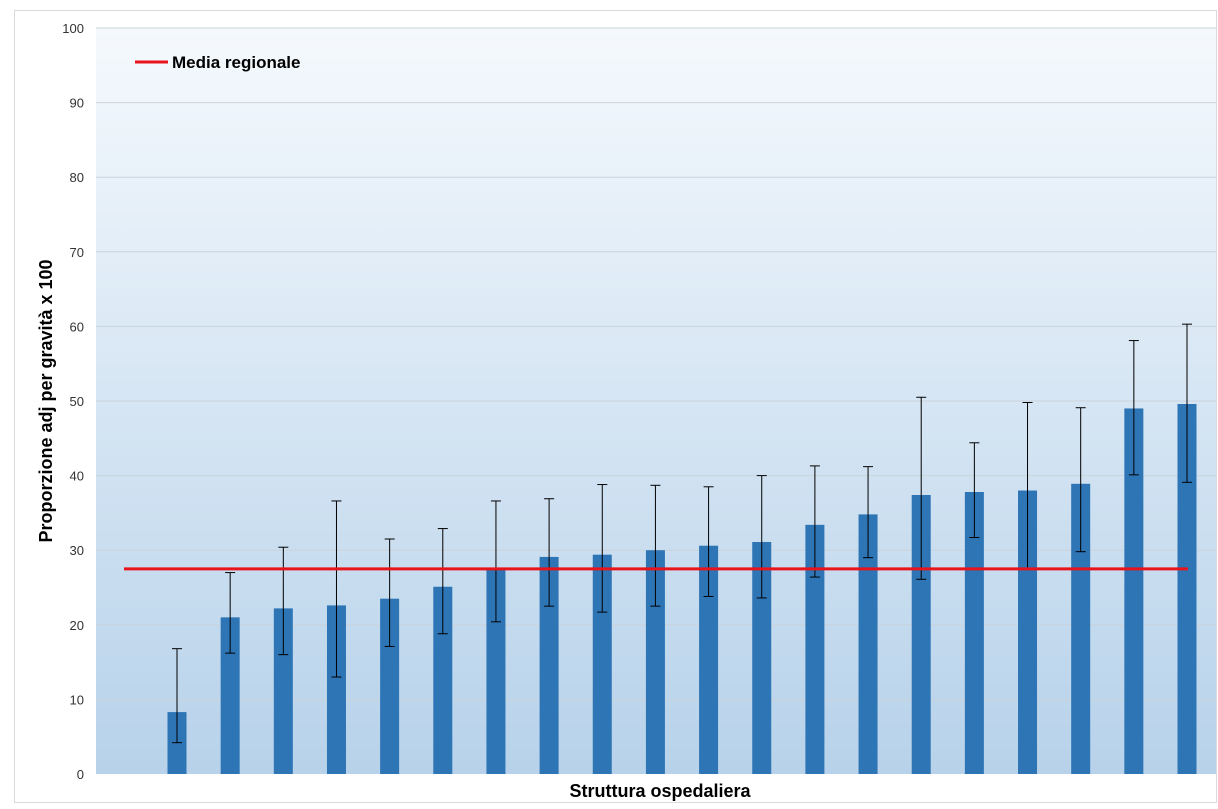 The width and height of the screenshot is (1218, 809). What do you see at coordinates (77, 625) in the screenshot?
I see `y-tick-label: 20` at bounding box center [77, 625].